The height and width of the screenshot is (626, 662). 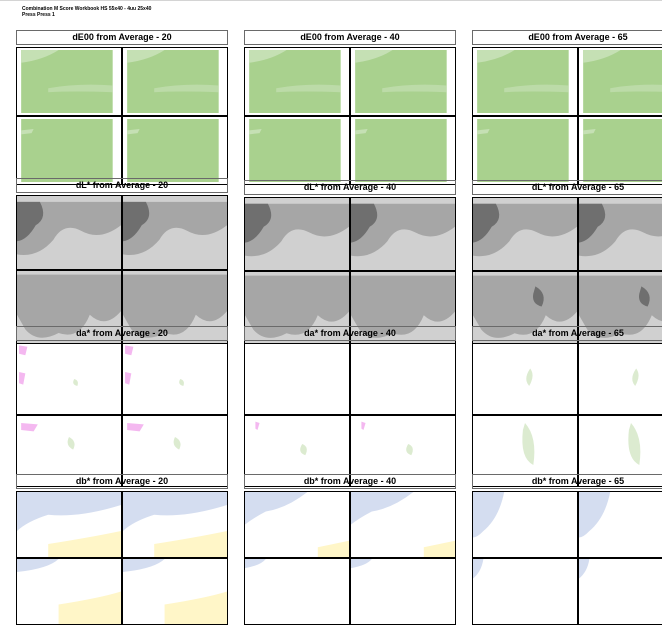 What do you see at coordinates (331, 0) in the screenshot?
I see `top-rule` at bounding box center [331, 0].